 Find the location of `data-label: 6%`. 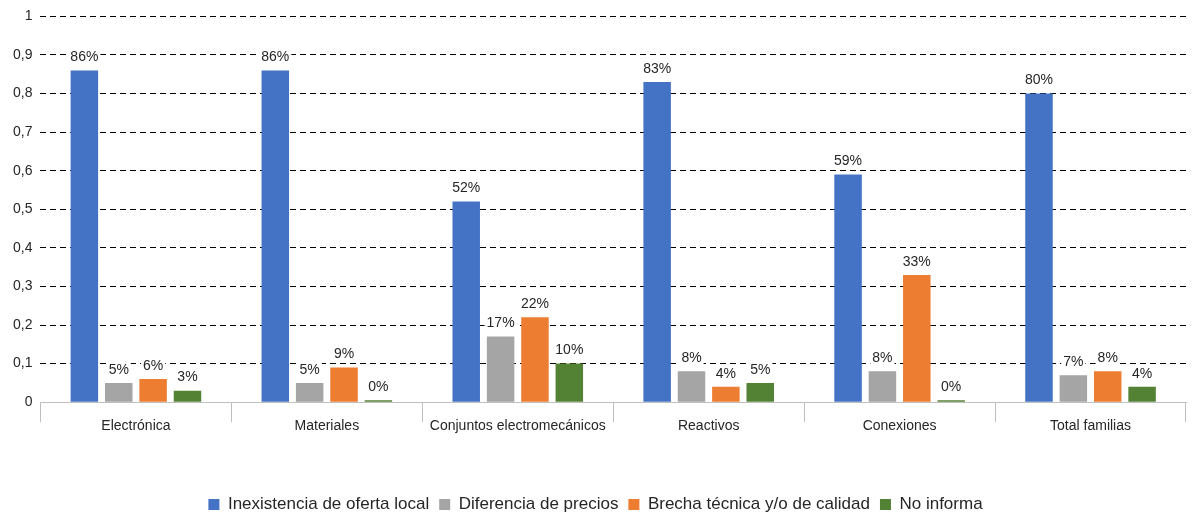

data-label: 6% is located at coordinates (153, 364).